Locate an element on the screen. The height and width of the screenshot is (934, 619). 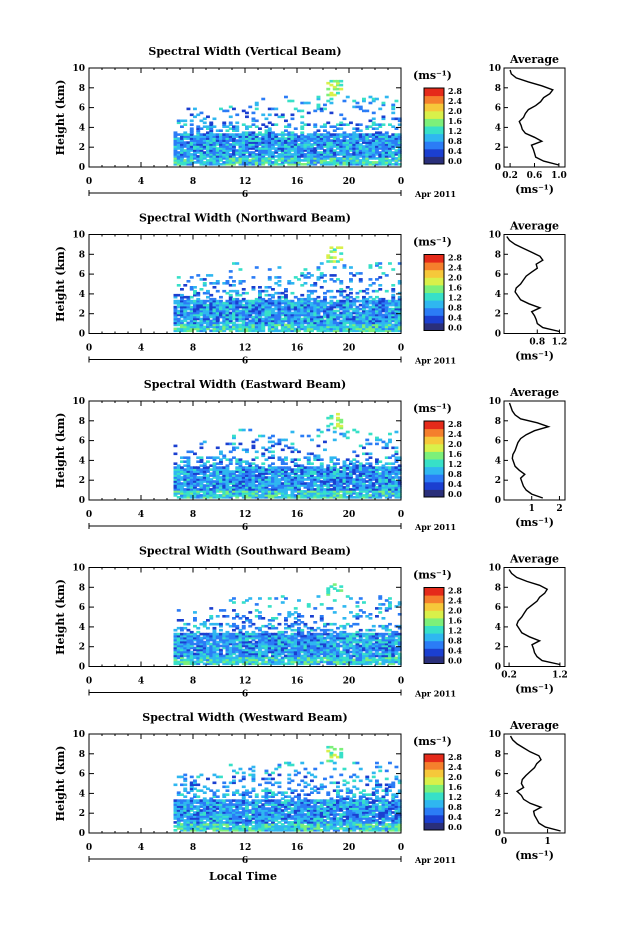
colorbar-tick-label: 0.0 is located at coordinates (455, 161).